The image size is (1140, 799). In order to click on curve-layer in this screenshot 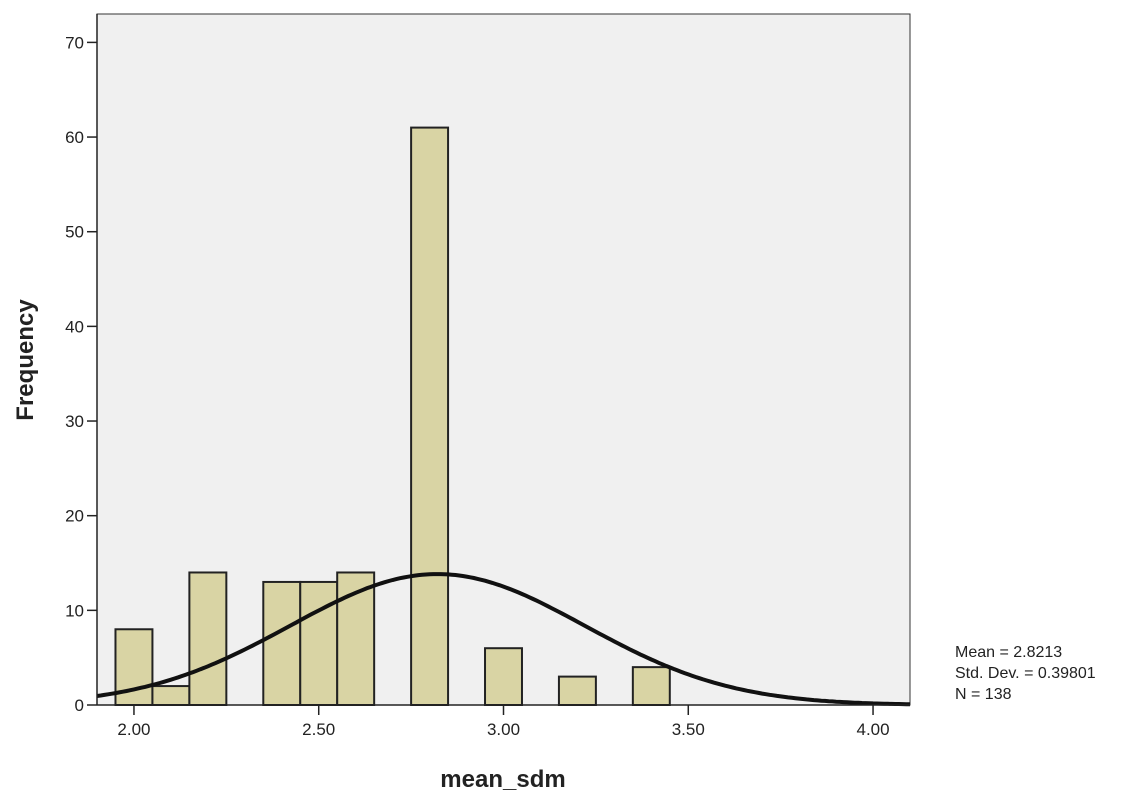, I will do `click(503, 639)`.